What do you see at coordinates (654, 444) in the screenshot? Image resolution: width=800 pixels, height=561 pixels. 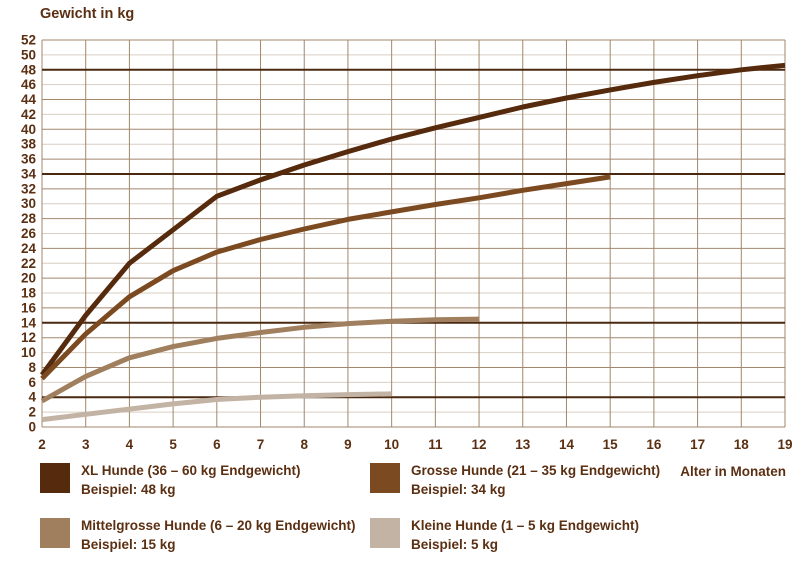 I see `x-tick-label: 16` at bounding box center [654, 444].